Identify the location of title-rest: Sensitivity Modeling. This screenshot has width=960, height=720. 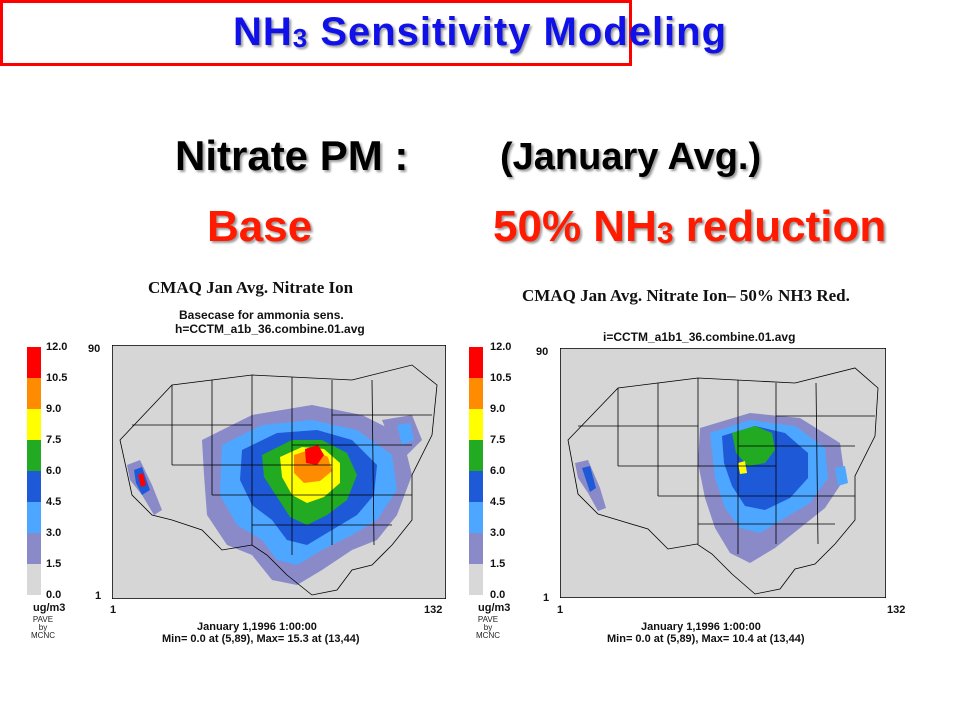
(518, 32).